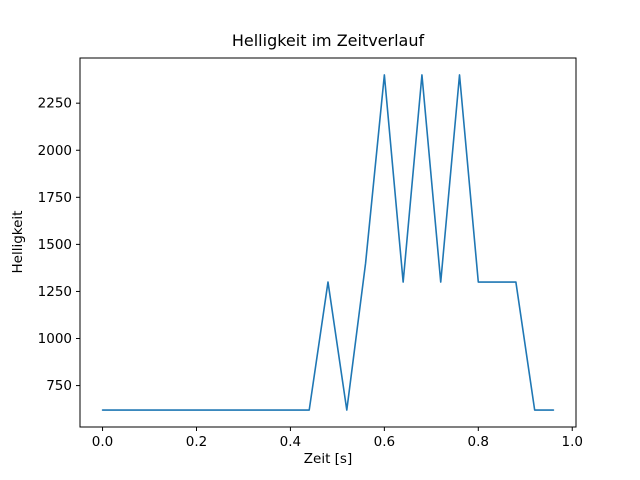  I want to click on chart-title: Helligkeit im Zeitverlauf, so click(328, 40).